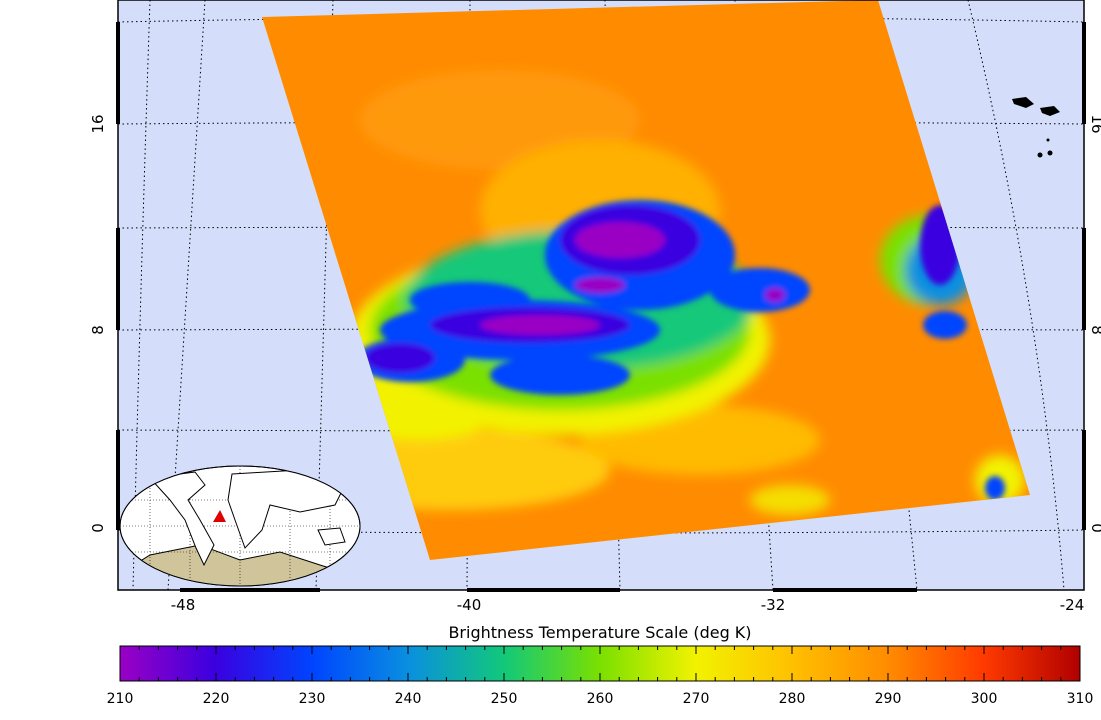 The width and height of the screenshot is (1101, 720). I want to click on colorbar-tick-label: 220, so click(216, 699).